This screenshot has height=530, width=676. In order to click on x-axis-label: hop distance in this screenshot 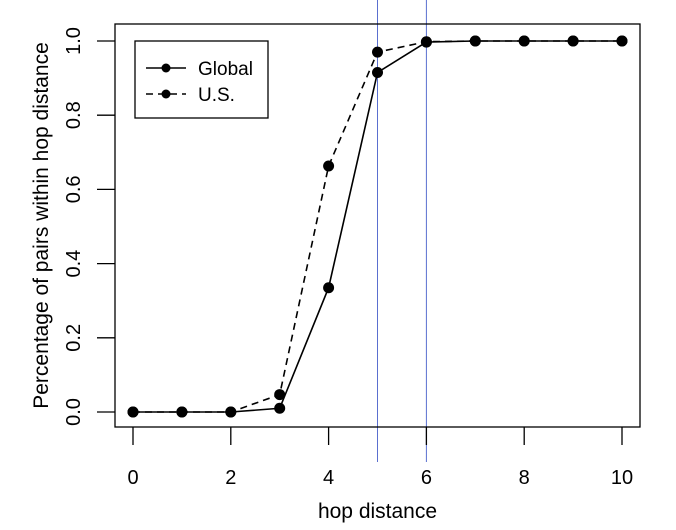, I will do `click(377, 511)`.